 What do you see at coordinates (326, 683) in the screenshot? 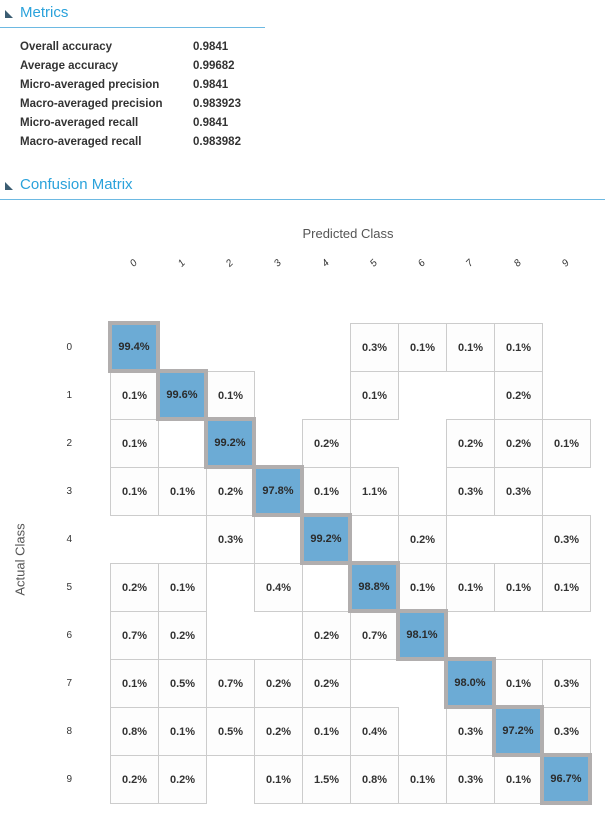
I see `matrix-cell-7-4: 0.2%` at bounding box center [326, 683].